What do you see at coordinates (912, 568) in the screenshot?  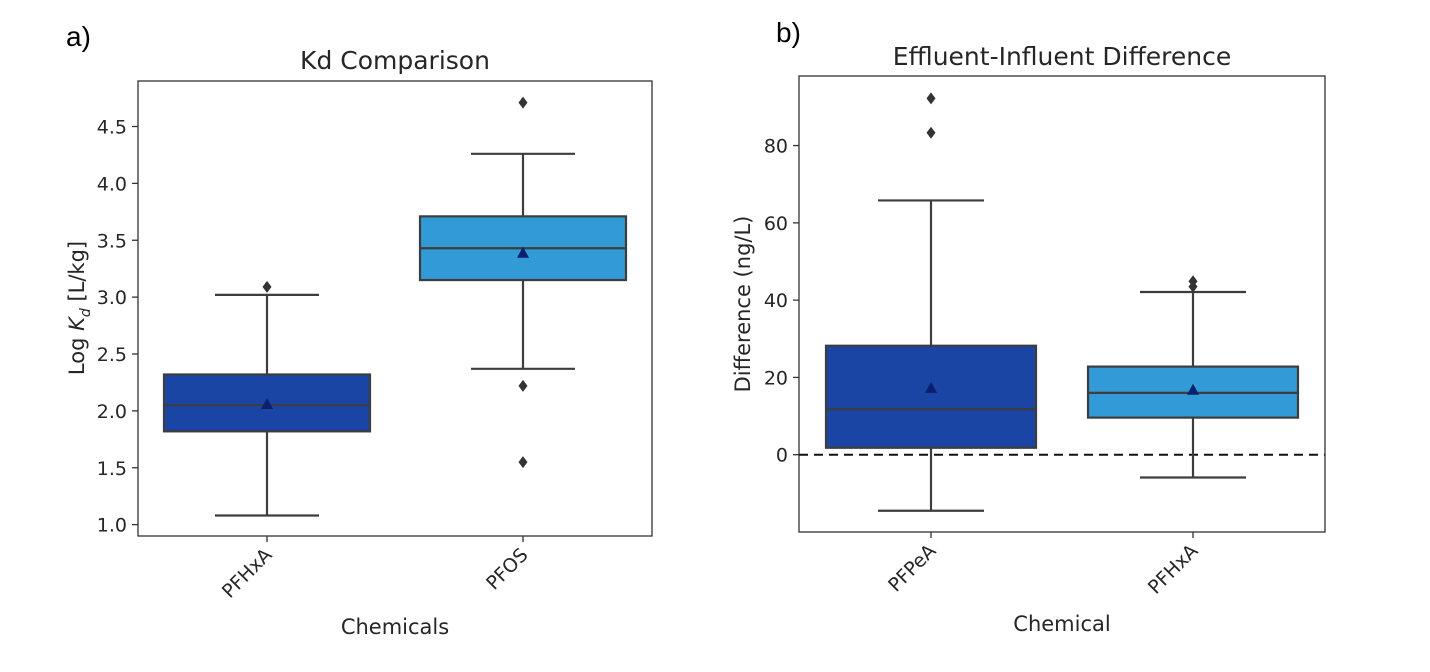 I see `x-tick-label: PFPeA` at bounding box center [912, 568].